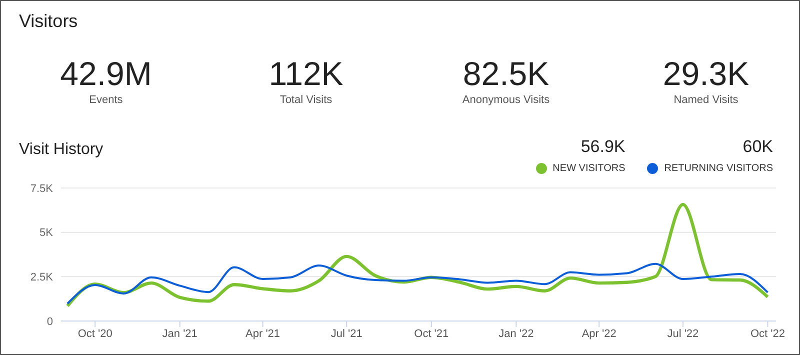 Image resolution: width=800 pixels, height=355 pixels. What do you see at coordinates (603, 146) in the screenshot?
I see `text: 56.9K` at bounding box center [603, 146].